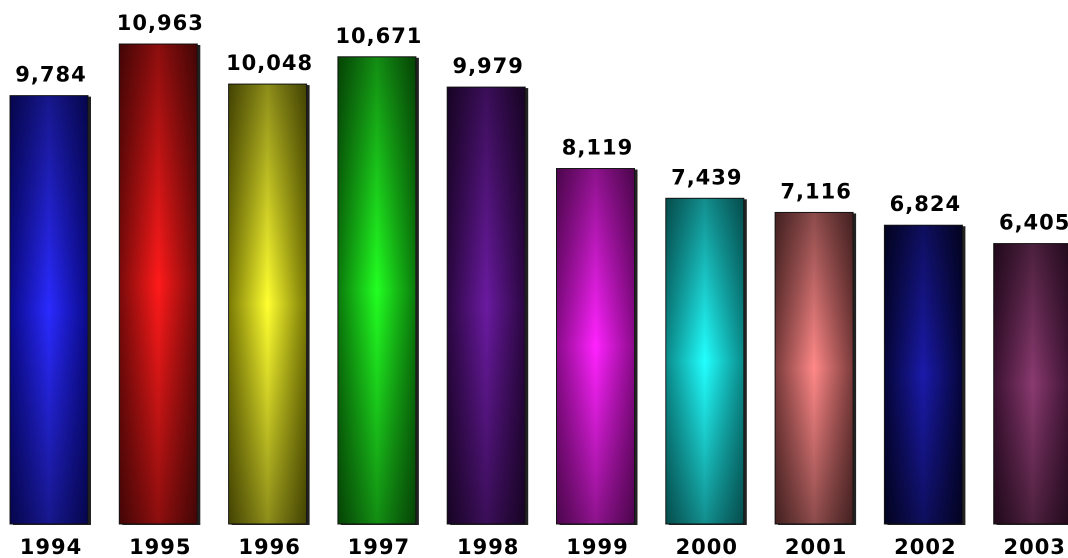 The image size is (1068, 558). I want to click on x-tick-label-2002: 2002, so click(925, 546).